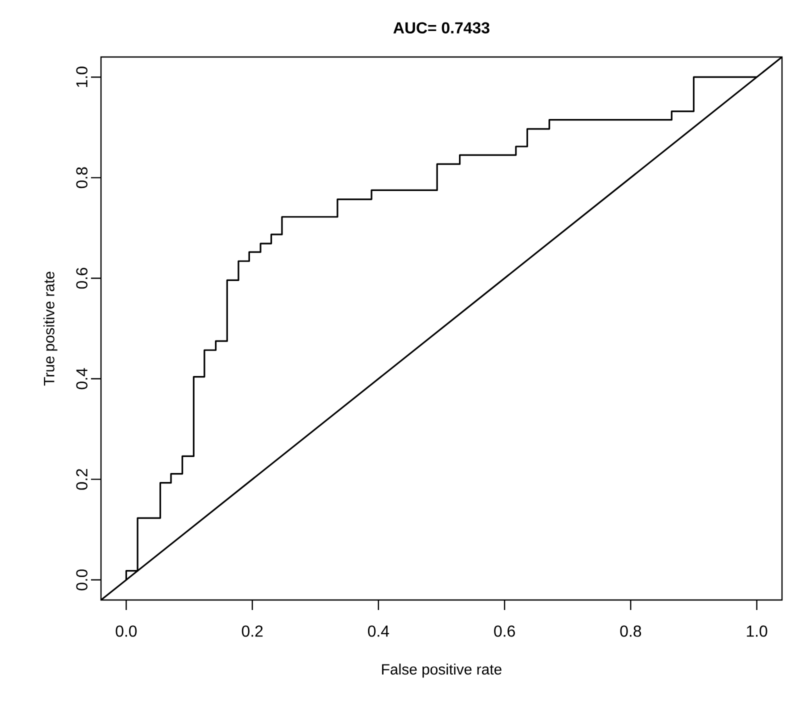 The image size is (787, 706). Describe the element at coordinates (504, 631) in the screenshot. I see `x-tick-label: 0.6` at that location.